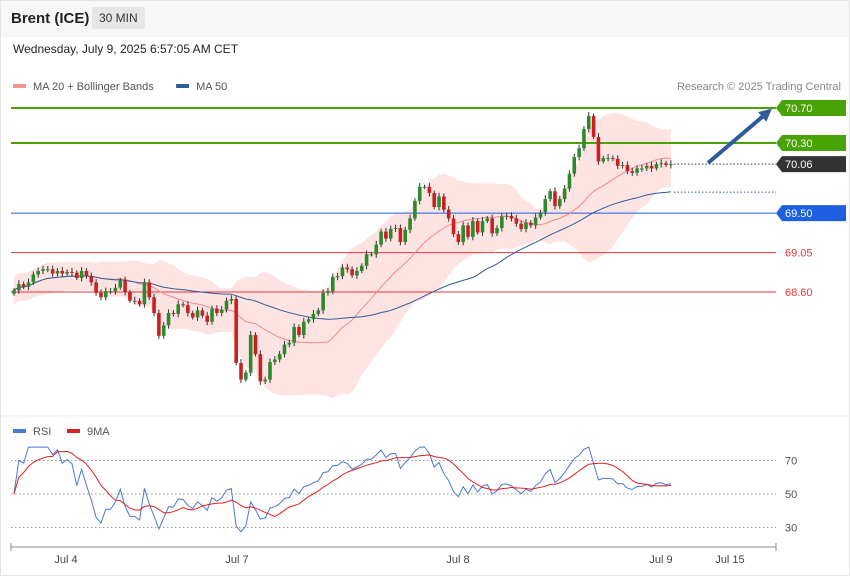 Image resolution: width=850 pixels, height=576 pixels. I want to click on x-tick-label: Jul 15, so click(729, 560).